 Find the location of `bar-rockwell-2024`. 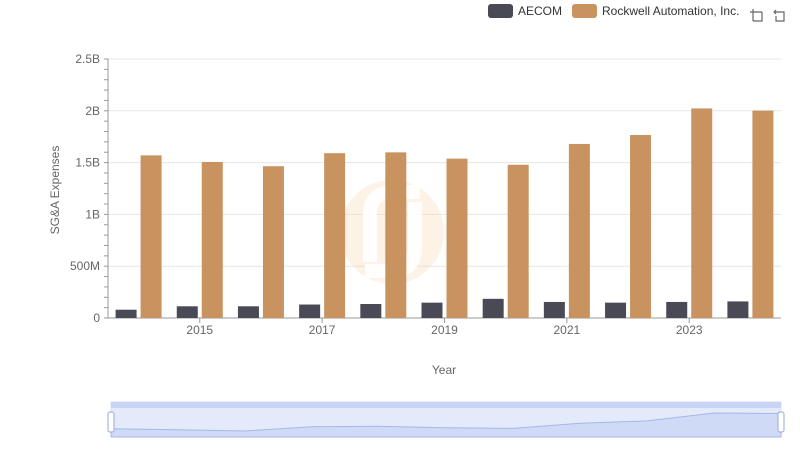

bar-rockwell-2024 is located at coordinates (763, 214).